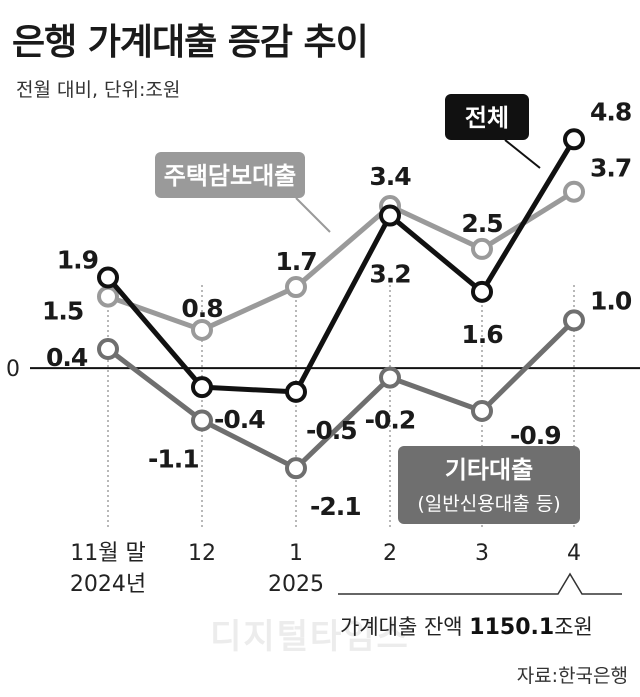  I want to click on legend-mortgage-label: 주택담보대출, so click(230, 176).